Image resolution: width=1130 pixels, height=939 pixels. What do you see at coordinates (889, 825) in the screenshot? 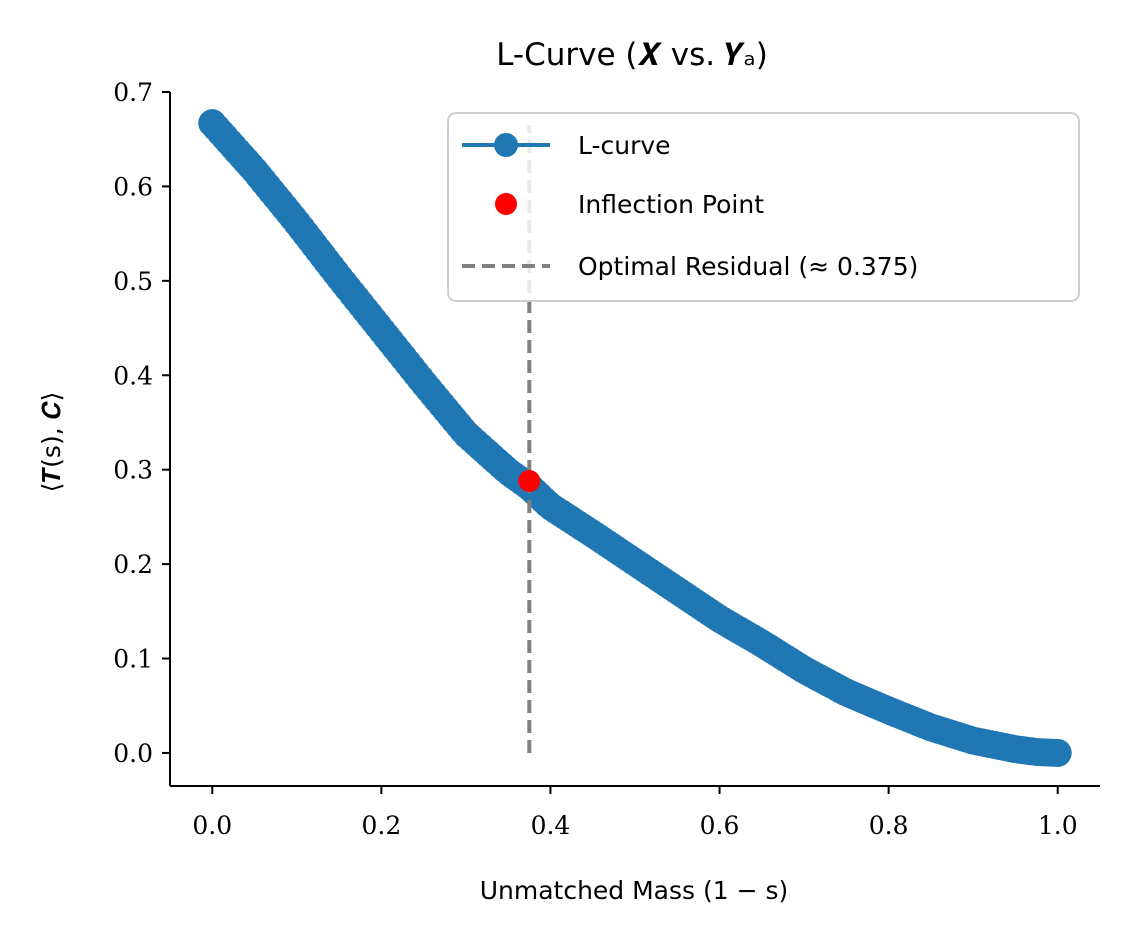
I see `x-tick-label: 0.8` at bounding box center [889, 825].